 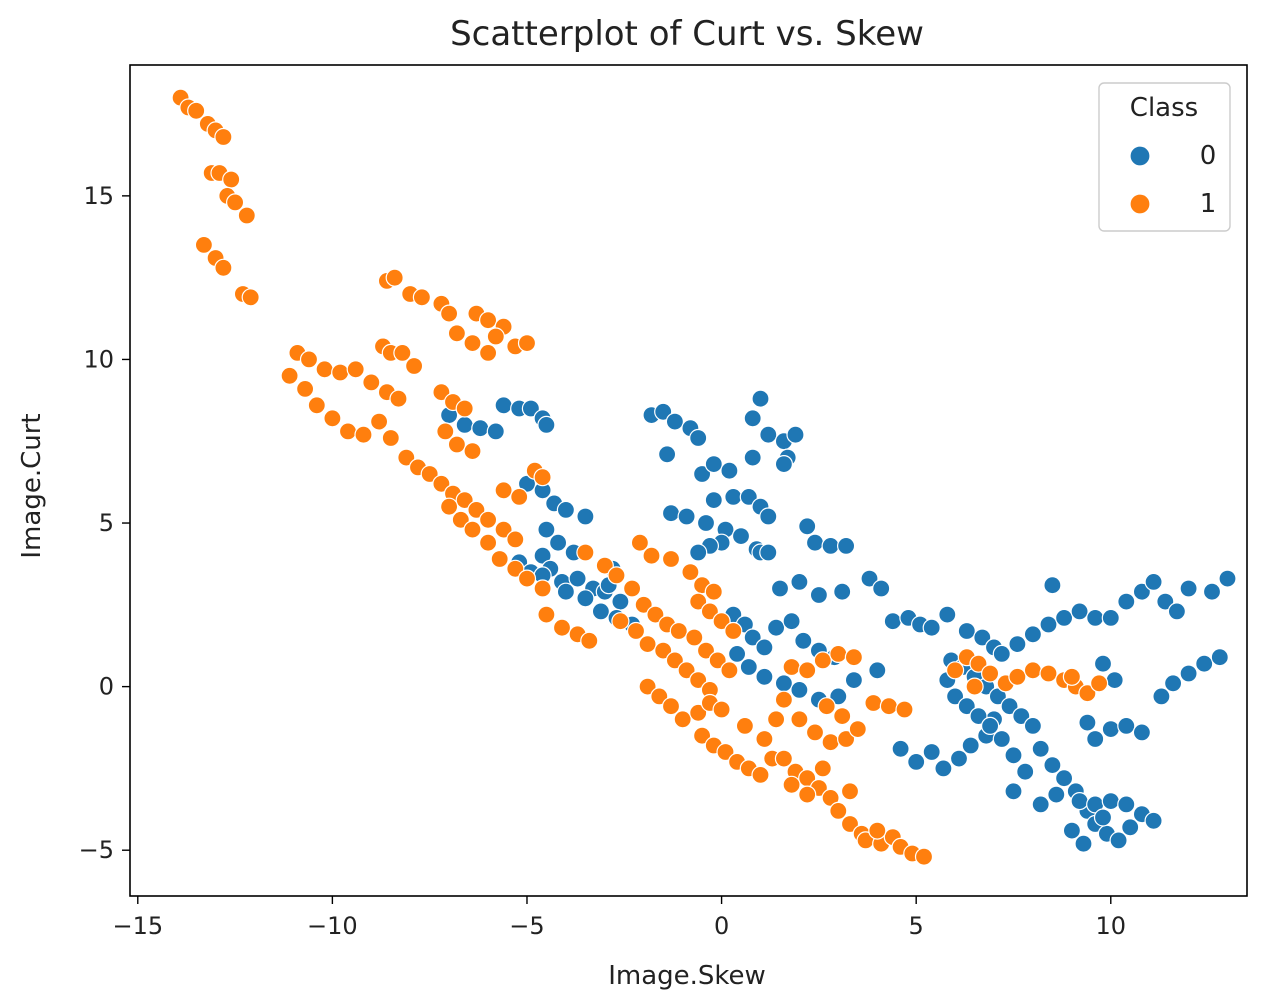 What do you see at coordinates (687, 34) in the screenshot?
I see `chart-title: Scatterplot of Curt vs. Skew` at bounding box center [687, 34].